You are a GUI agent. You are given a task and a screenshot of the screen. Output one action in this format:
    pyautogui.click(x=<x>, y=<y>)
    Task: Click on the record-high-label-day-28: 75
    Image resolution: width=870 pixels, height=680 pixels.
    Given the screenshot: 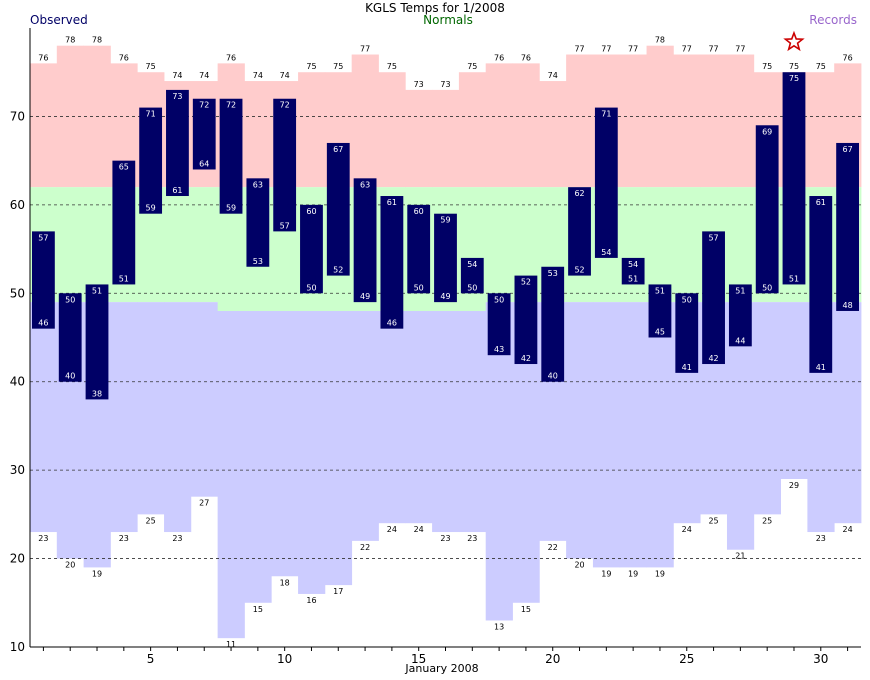 What is the action you would take?
    pyautogui.click(x=767, y=66)
    